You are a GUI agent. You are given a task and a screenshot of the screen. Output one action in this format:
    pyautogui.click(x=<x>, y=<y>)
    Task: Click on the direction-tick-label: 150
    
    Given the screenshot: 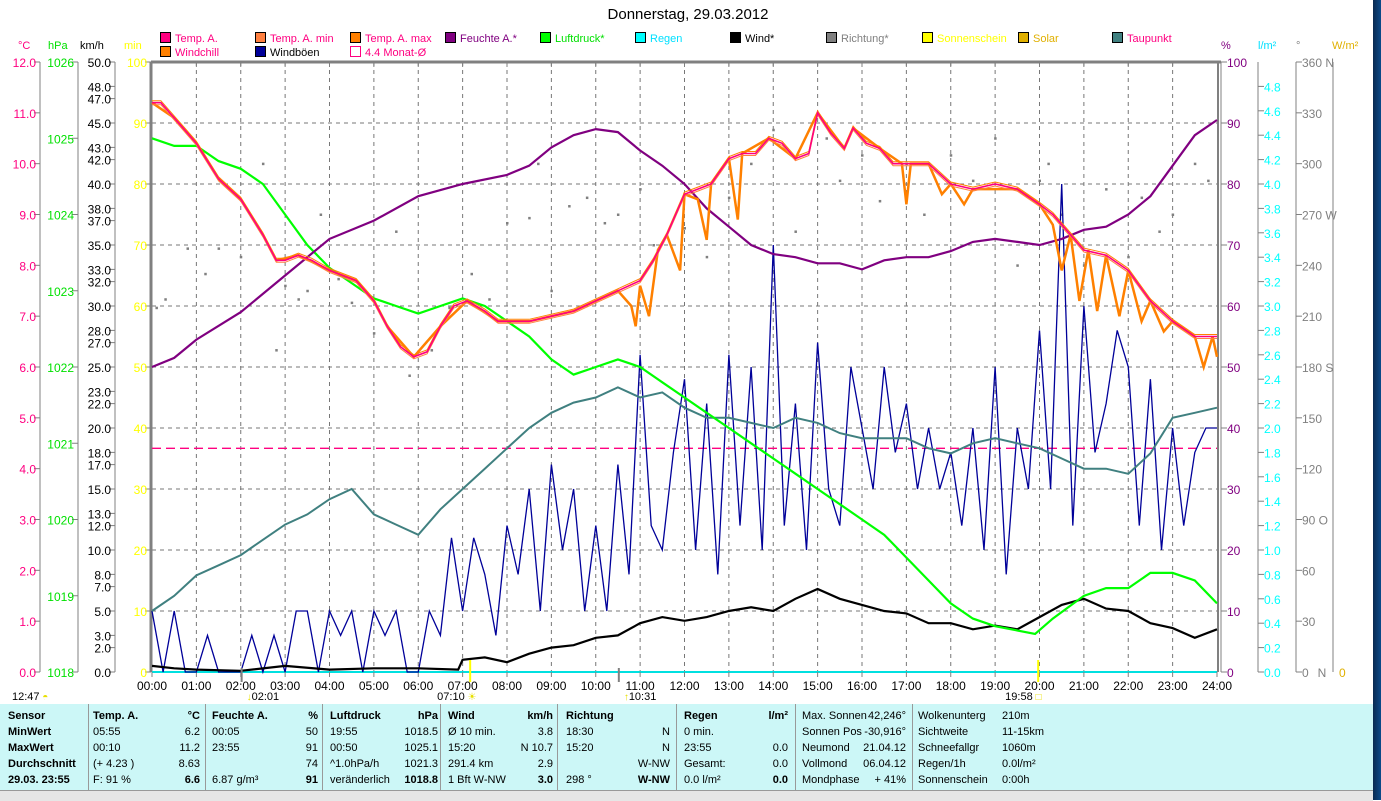 What is the action you would take?
    pyautogui.click(x=1312, y=419)
    